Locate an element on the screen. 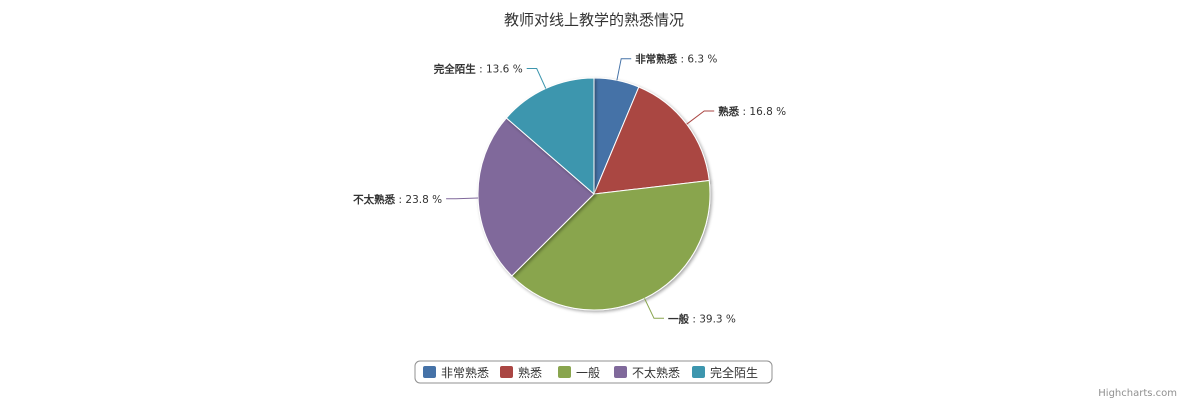 Image resolution: width=1187 pixels, height=404 pixels. data-label-4: 不太熟悉 : 23.8 % is located at coordinates (397, 199).